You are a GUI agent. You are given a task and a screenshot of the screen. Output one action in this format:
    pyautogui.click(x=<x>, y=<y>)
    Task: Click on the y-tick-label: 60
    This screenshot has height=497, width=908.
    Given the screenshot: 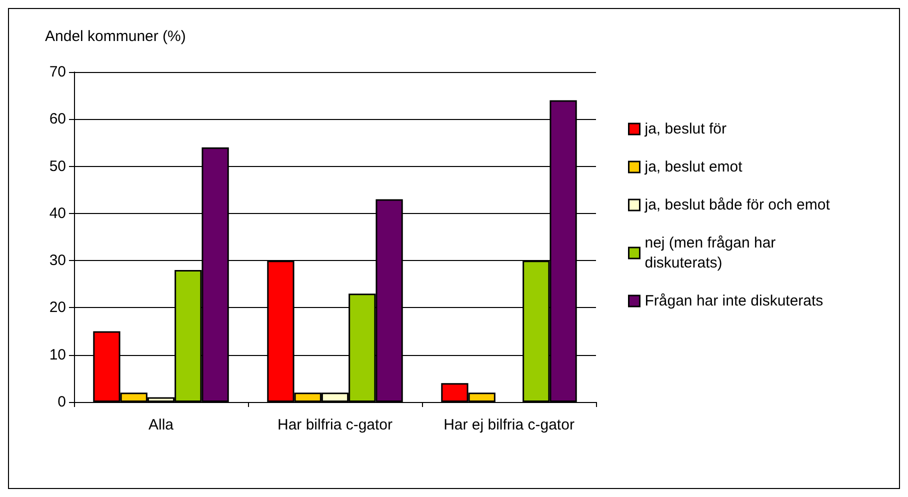 What is the action you would take?
    pyautogui.click(x=57, y=119)
    